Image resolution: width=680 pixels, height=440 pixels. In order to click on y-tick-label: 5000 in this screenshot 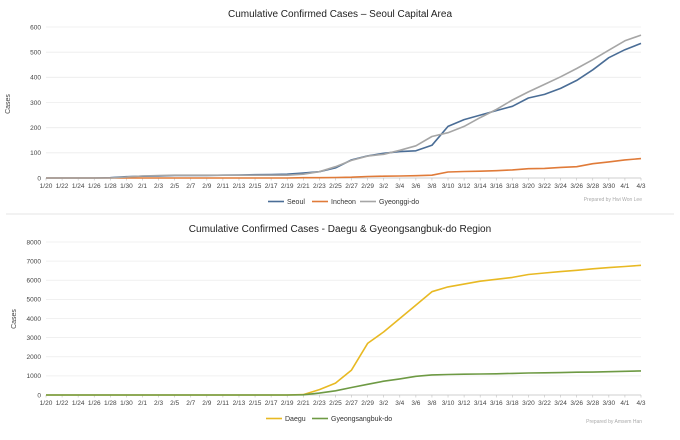, I will do `click(34, 300)`.